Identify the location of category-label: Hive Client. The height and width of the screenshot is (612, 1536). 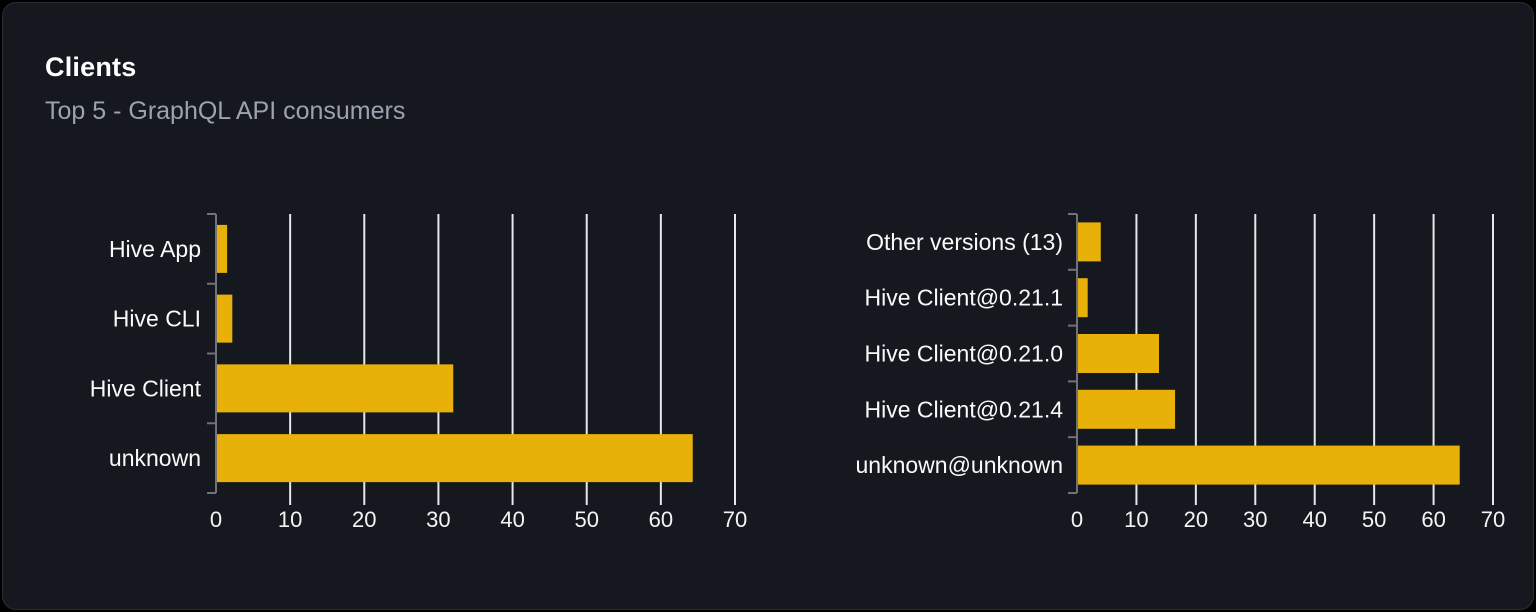
(146, 388).